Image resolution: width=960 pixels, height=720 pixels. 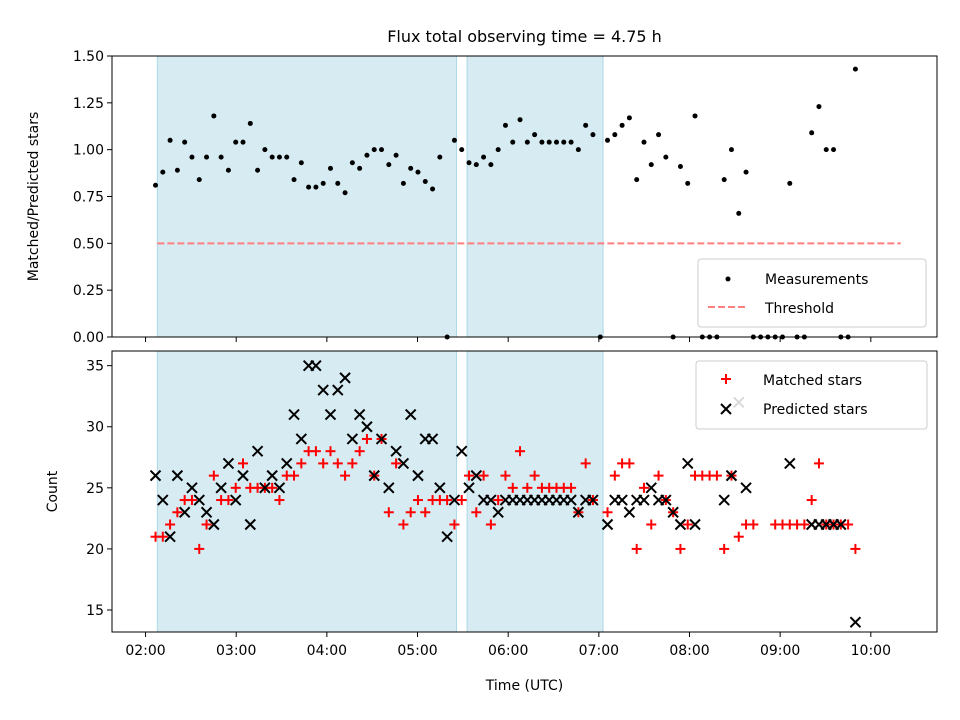 I want to click on x-tick-label: 02:00, so click(x=145, y=651).